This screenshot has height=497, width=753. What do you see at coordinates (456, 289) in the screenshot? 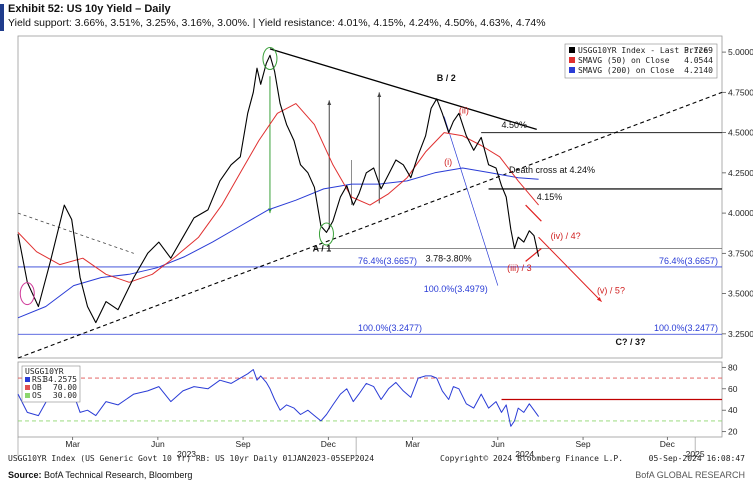
I see `chart-annotation: 100.0%(3.4979)` at bounding box center [456, 289].